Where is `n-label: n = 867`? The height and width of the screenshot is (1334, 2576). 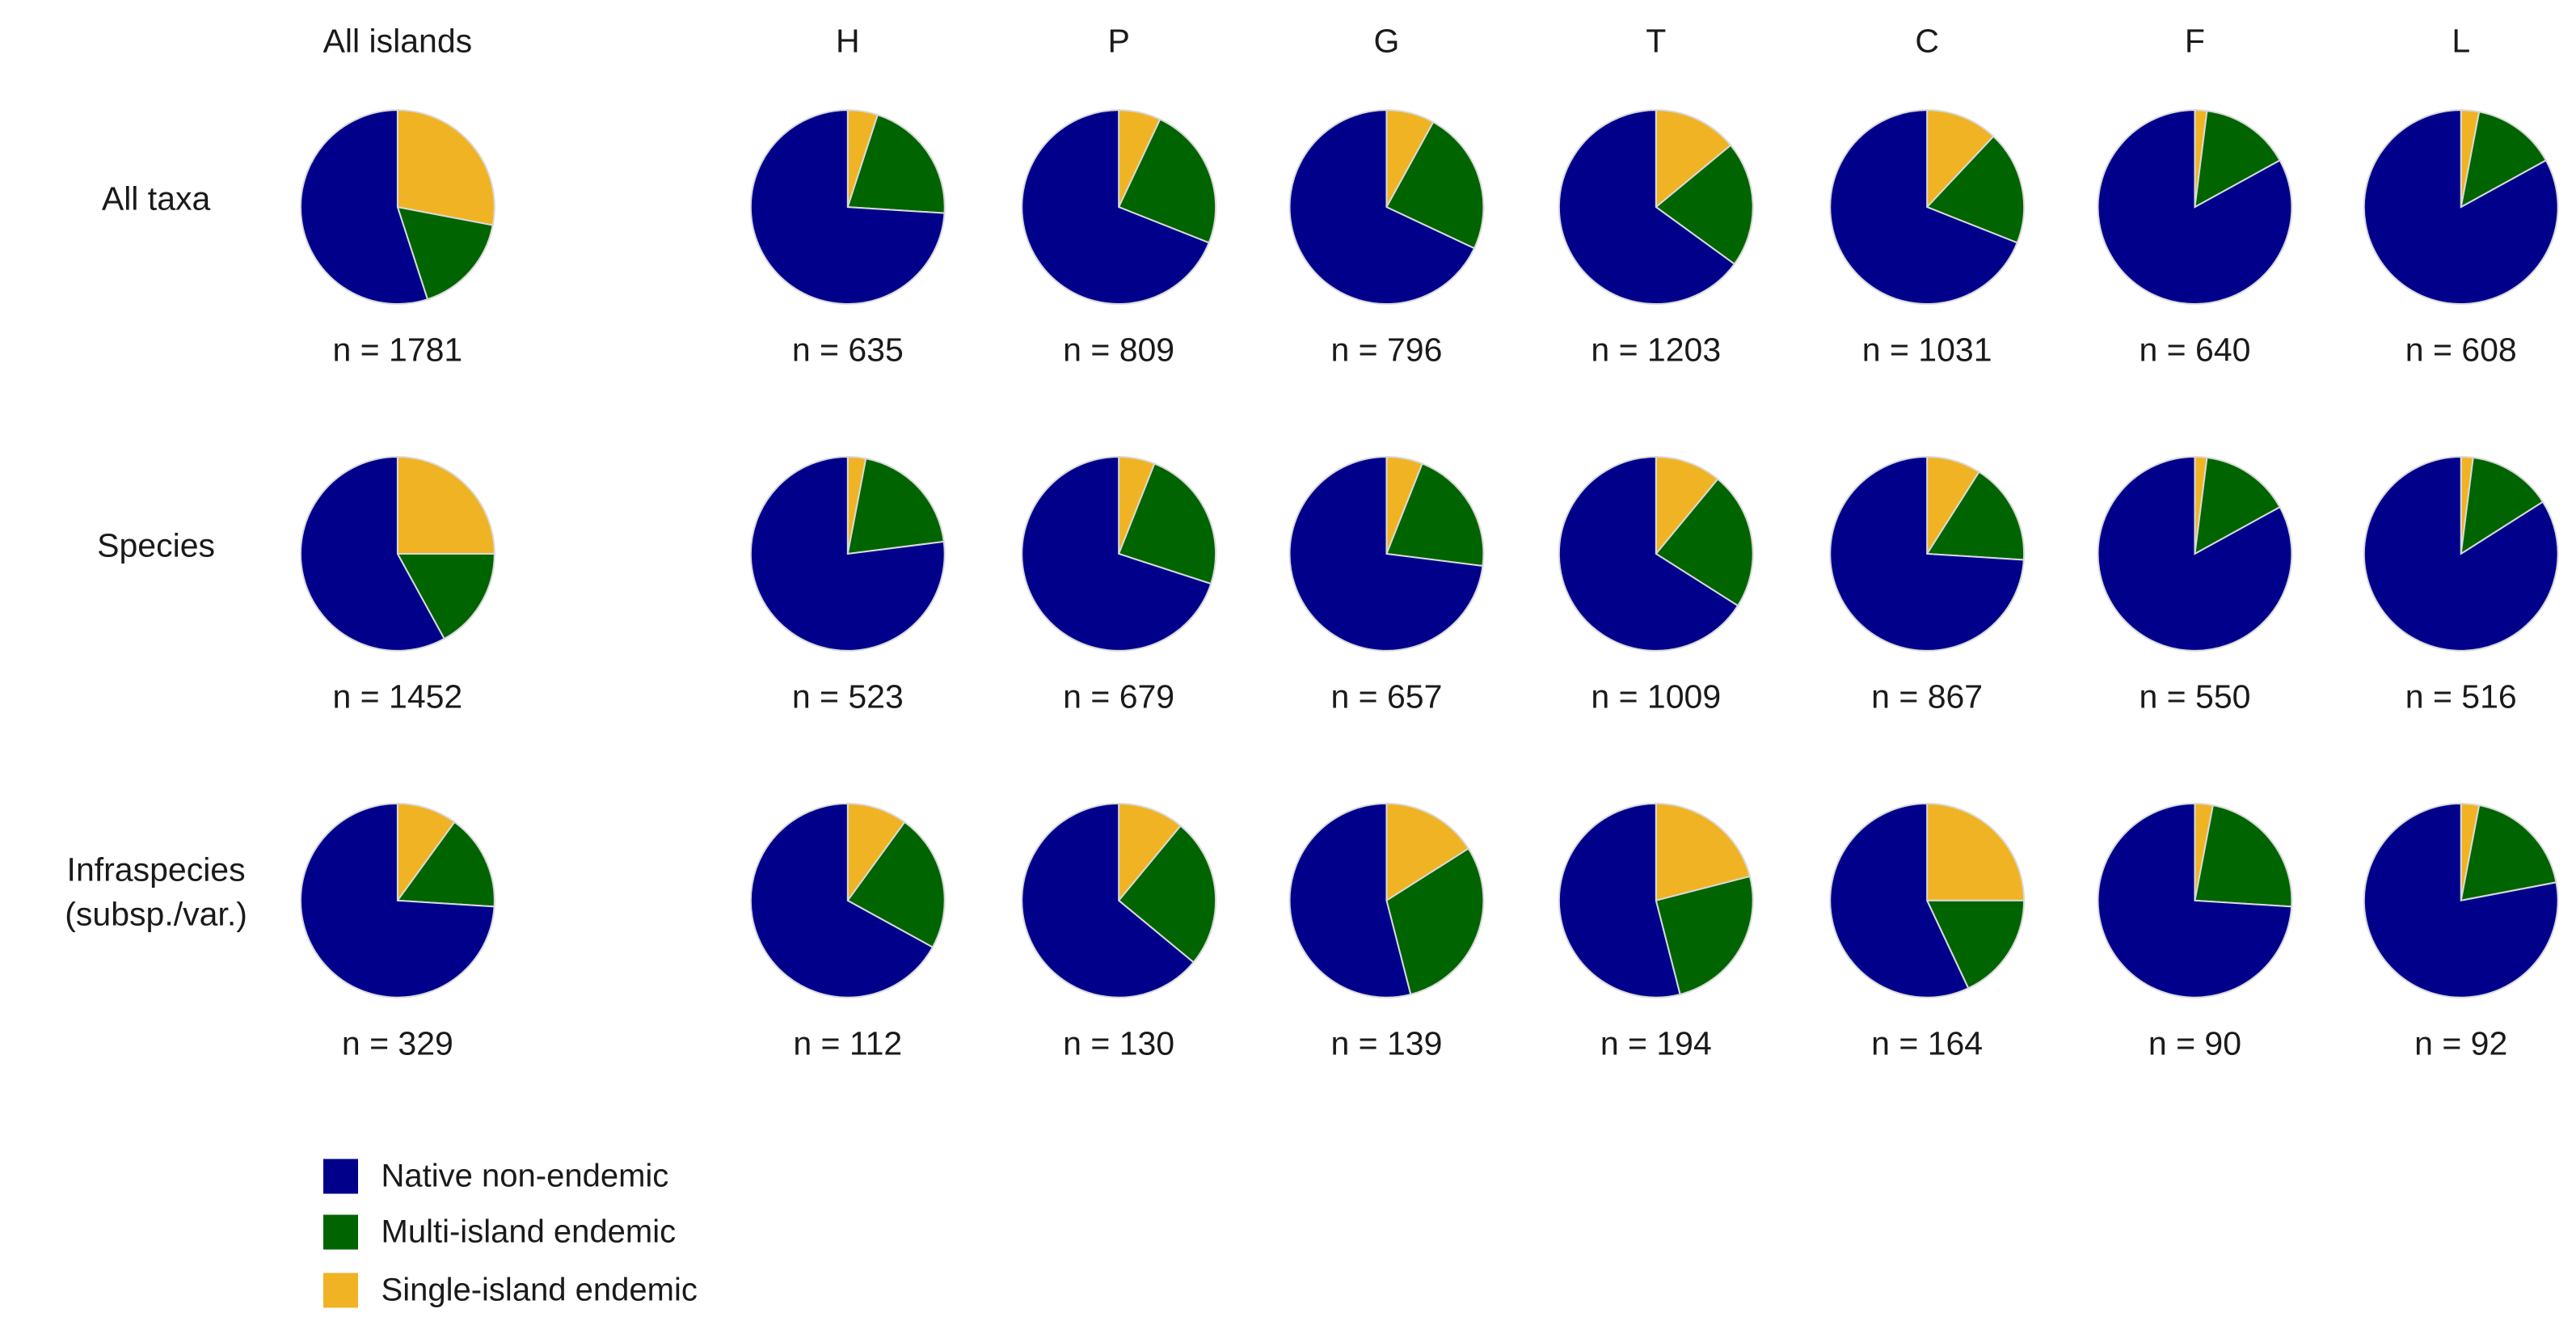 n-label: n = 867 is located at coordinates (1927, 697).